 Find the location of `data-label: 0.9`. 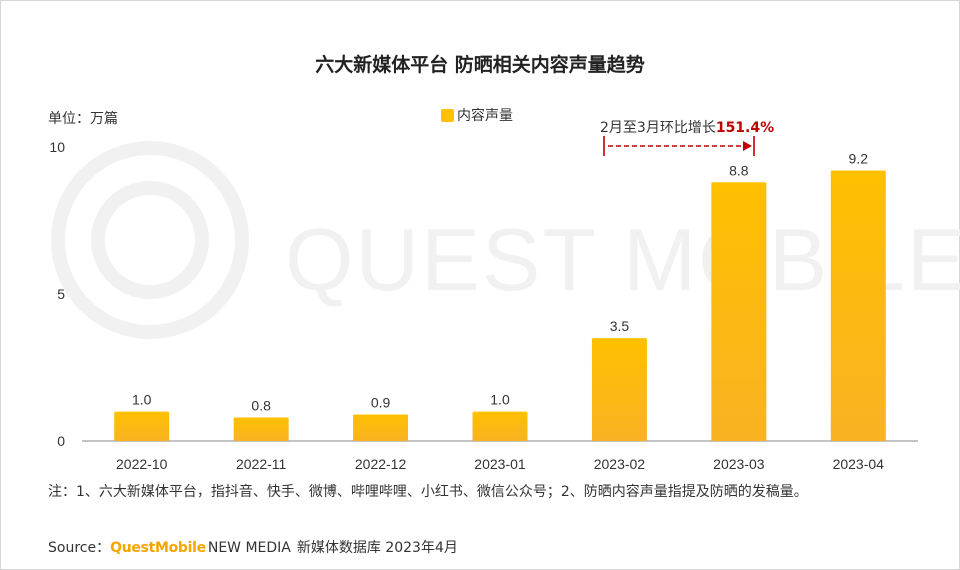

data-label: 0.9 is located at coordinates (381, 403).